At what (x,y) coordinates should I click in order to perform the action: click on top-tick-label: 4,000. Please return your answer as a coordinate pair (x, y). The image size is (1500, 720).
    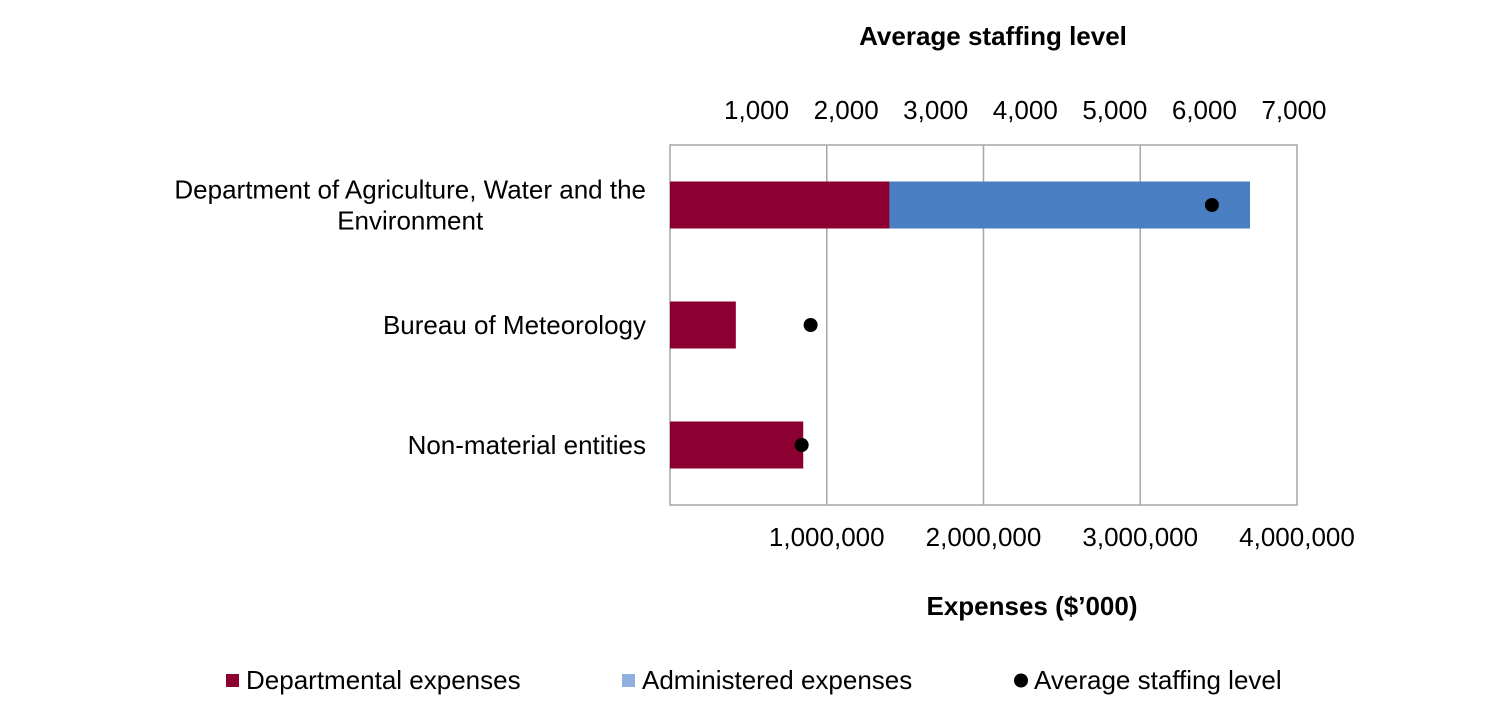
    Looking at the image, I should click on (1025, 110).